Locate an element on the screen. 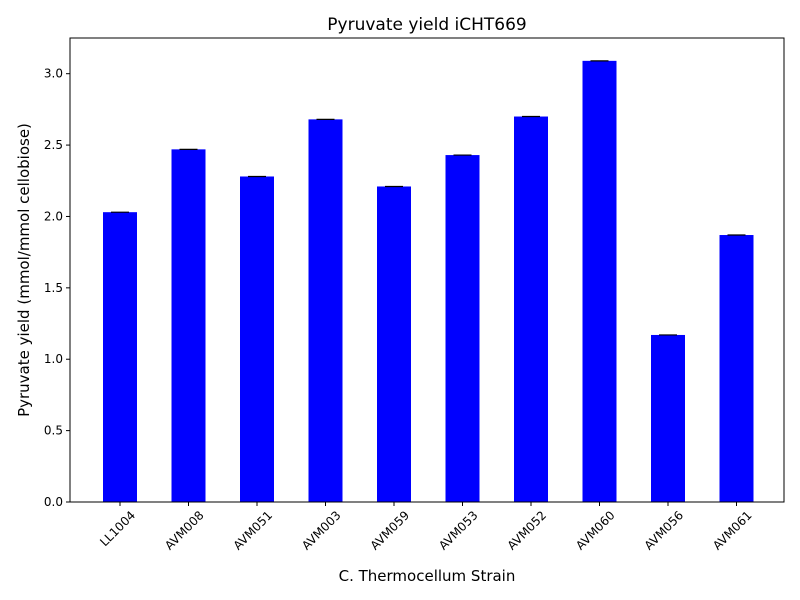  bar-AVM056 is located at coordinates (668, 418).